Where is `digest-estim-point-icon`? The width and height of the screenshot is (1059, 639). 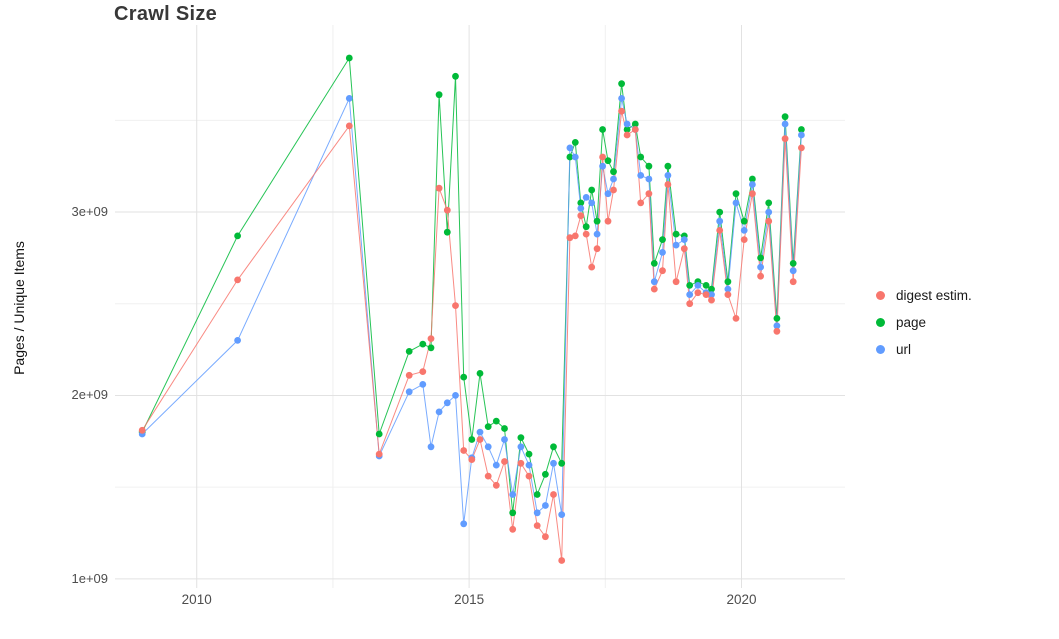
digest-estim-point-icon is located at coordinates (880, 295).